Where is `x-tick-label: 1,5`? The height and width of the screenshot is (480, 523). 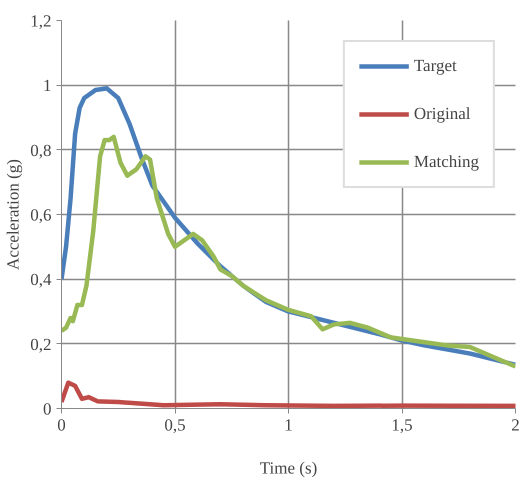 x-tick-label: 1,5 is located at coordinates (402, 425).